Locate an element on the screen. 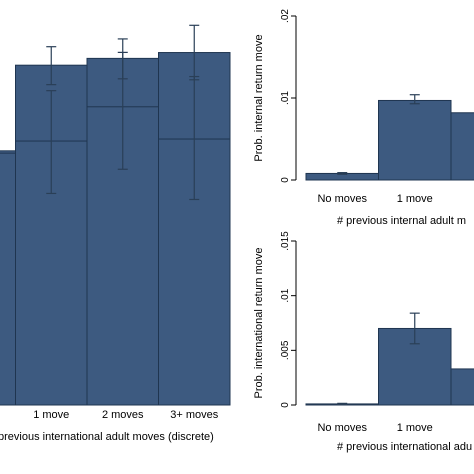 The image size is (474, 474). x-axis-label: # previous internal adult m is located at coordinates (401, 221).